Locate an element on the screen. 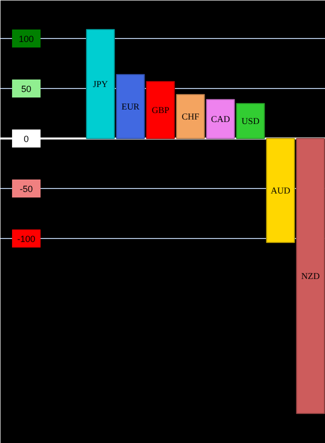 This screenshot has width=325, height=443. y-tick-label: 50 is located at coordinates (26, 89).